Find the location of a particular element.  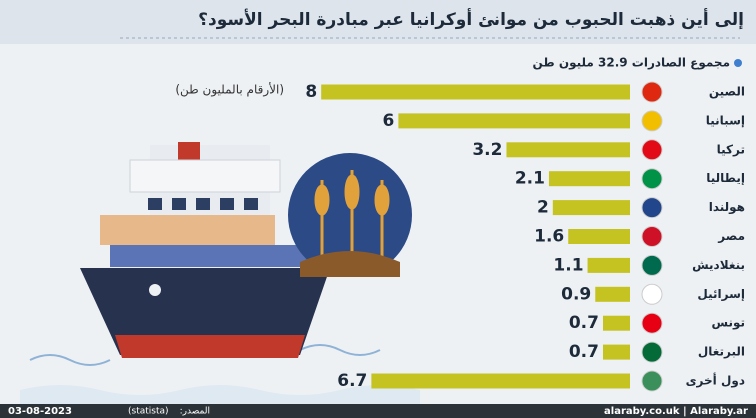

header-band is located at coordinates (378, 22).